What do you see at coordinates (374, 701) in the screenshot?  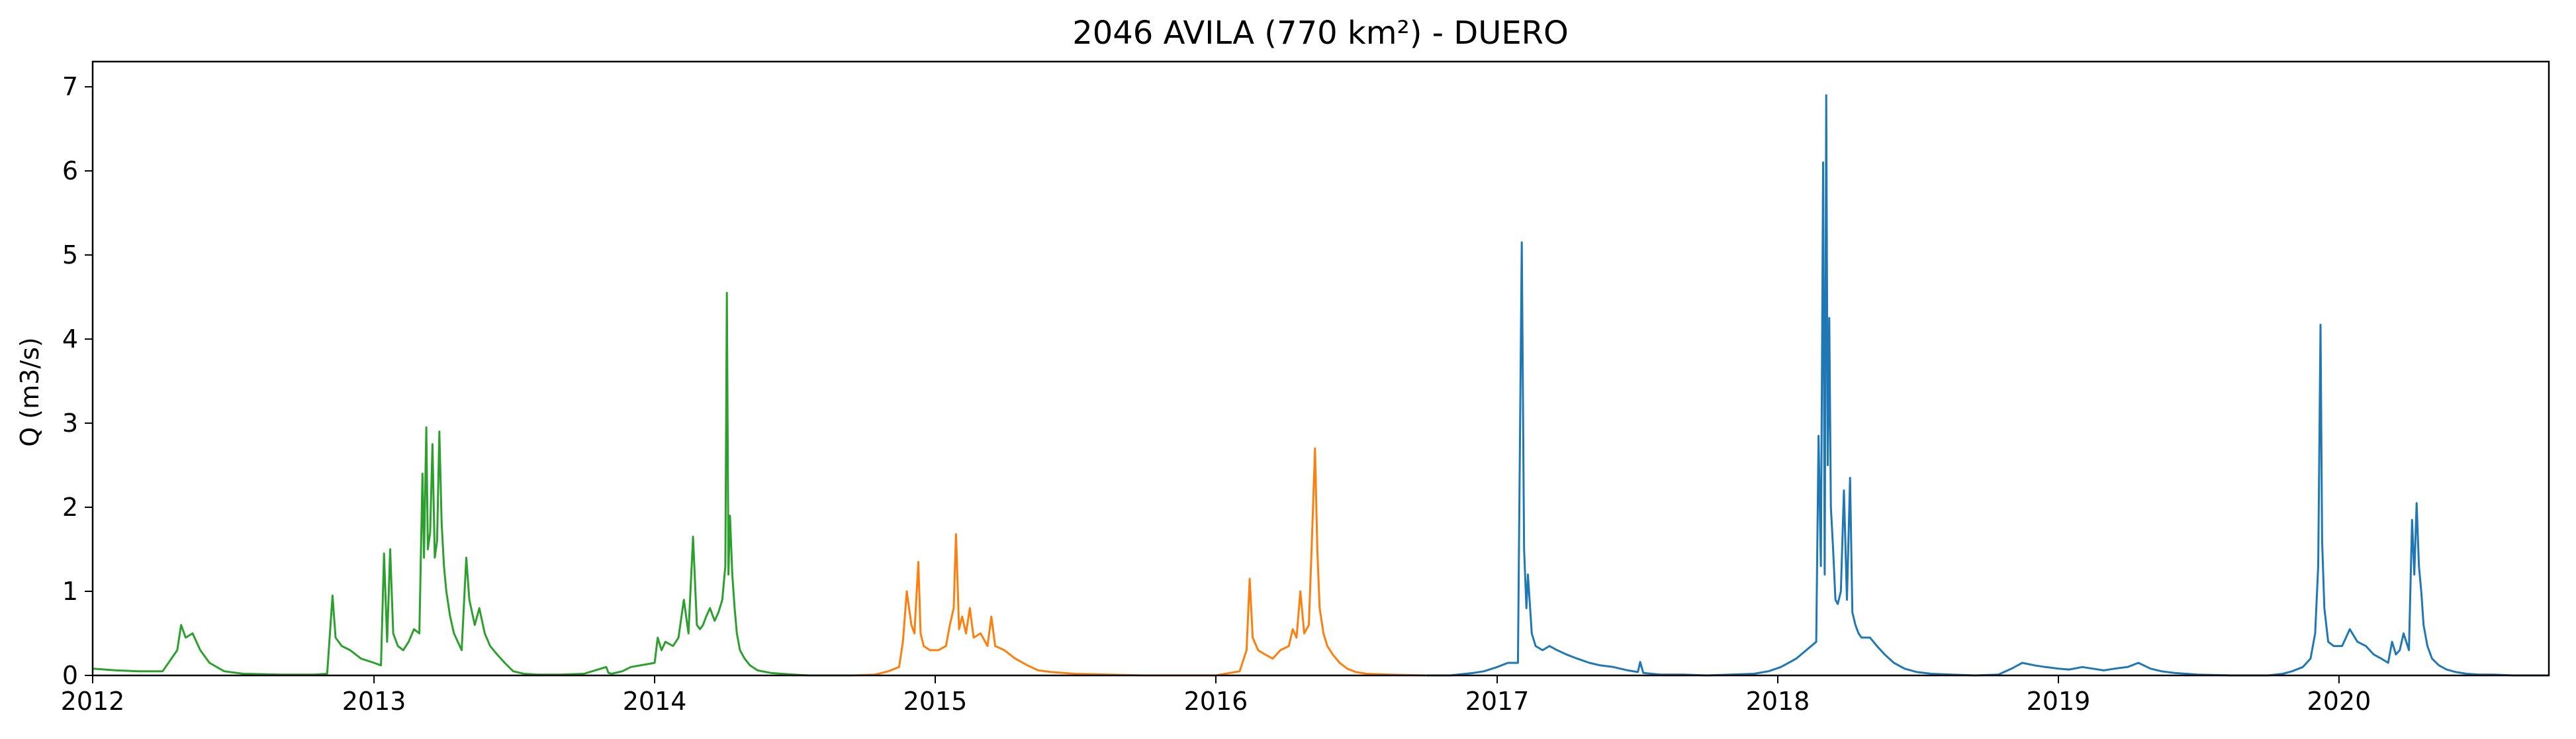 I see `x-tick-label: 2013` at bounding box center [374, 701].